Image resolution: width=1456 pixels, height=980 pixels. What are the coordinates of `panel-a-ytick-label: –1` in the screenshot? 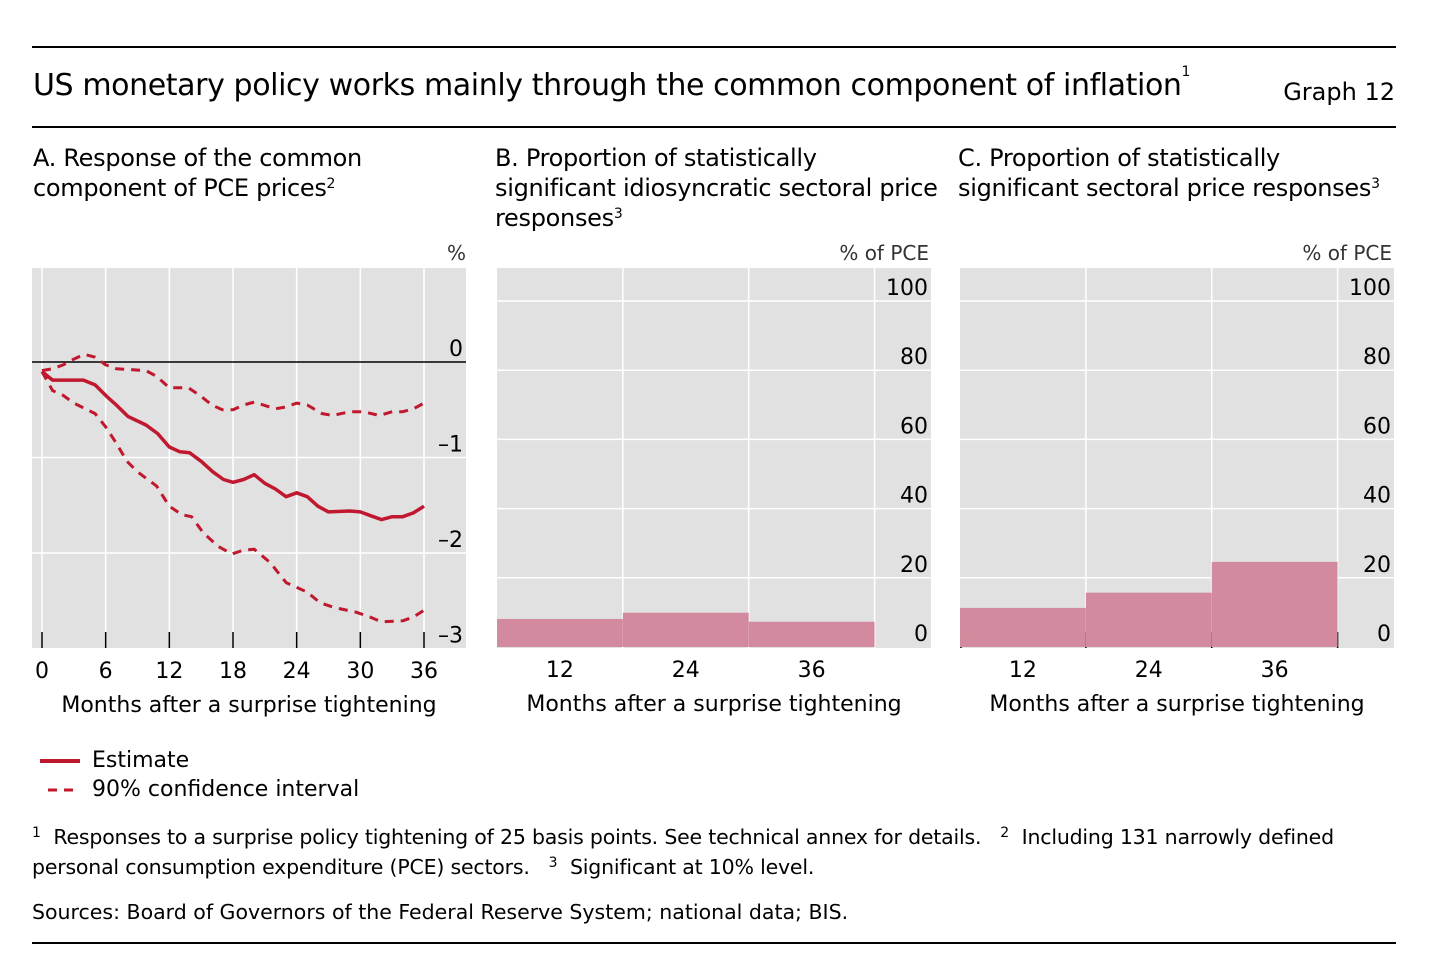 It's located at (450, 445).